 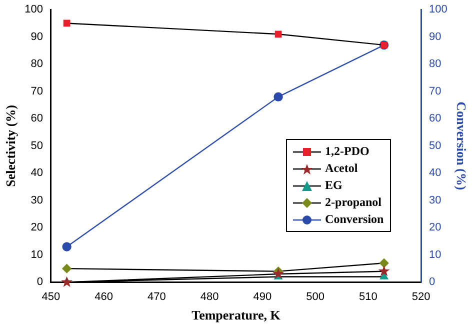 I want to click on y-tick-label: 20, so click(x=36, y=228).